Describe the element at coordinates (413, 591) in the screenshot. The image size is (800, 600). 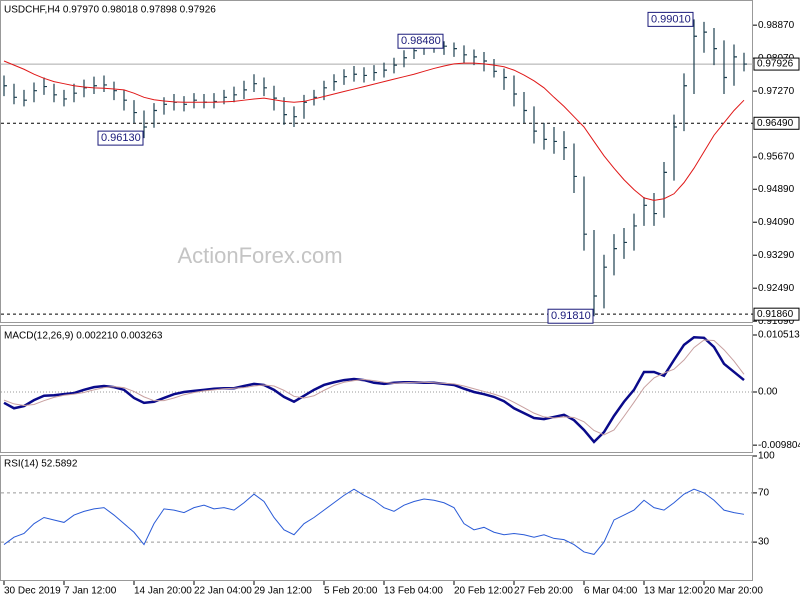
I see `x-tick-label: 13 Feb 04:00` at that location.